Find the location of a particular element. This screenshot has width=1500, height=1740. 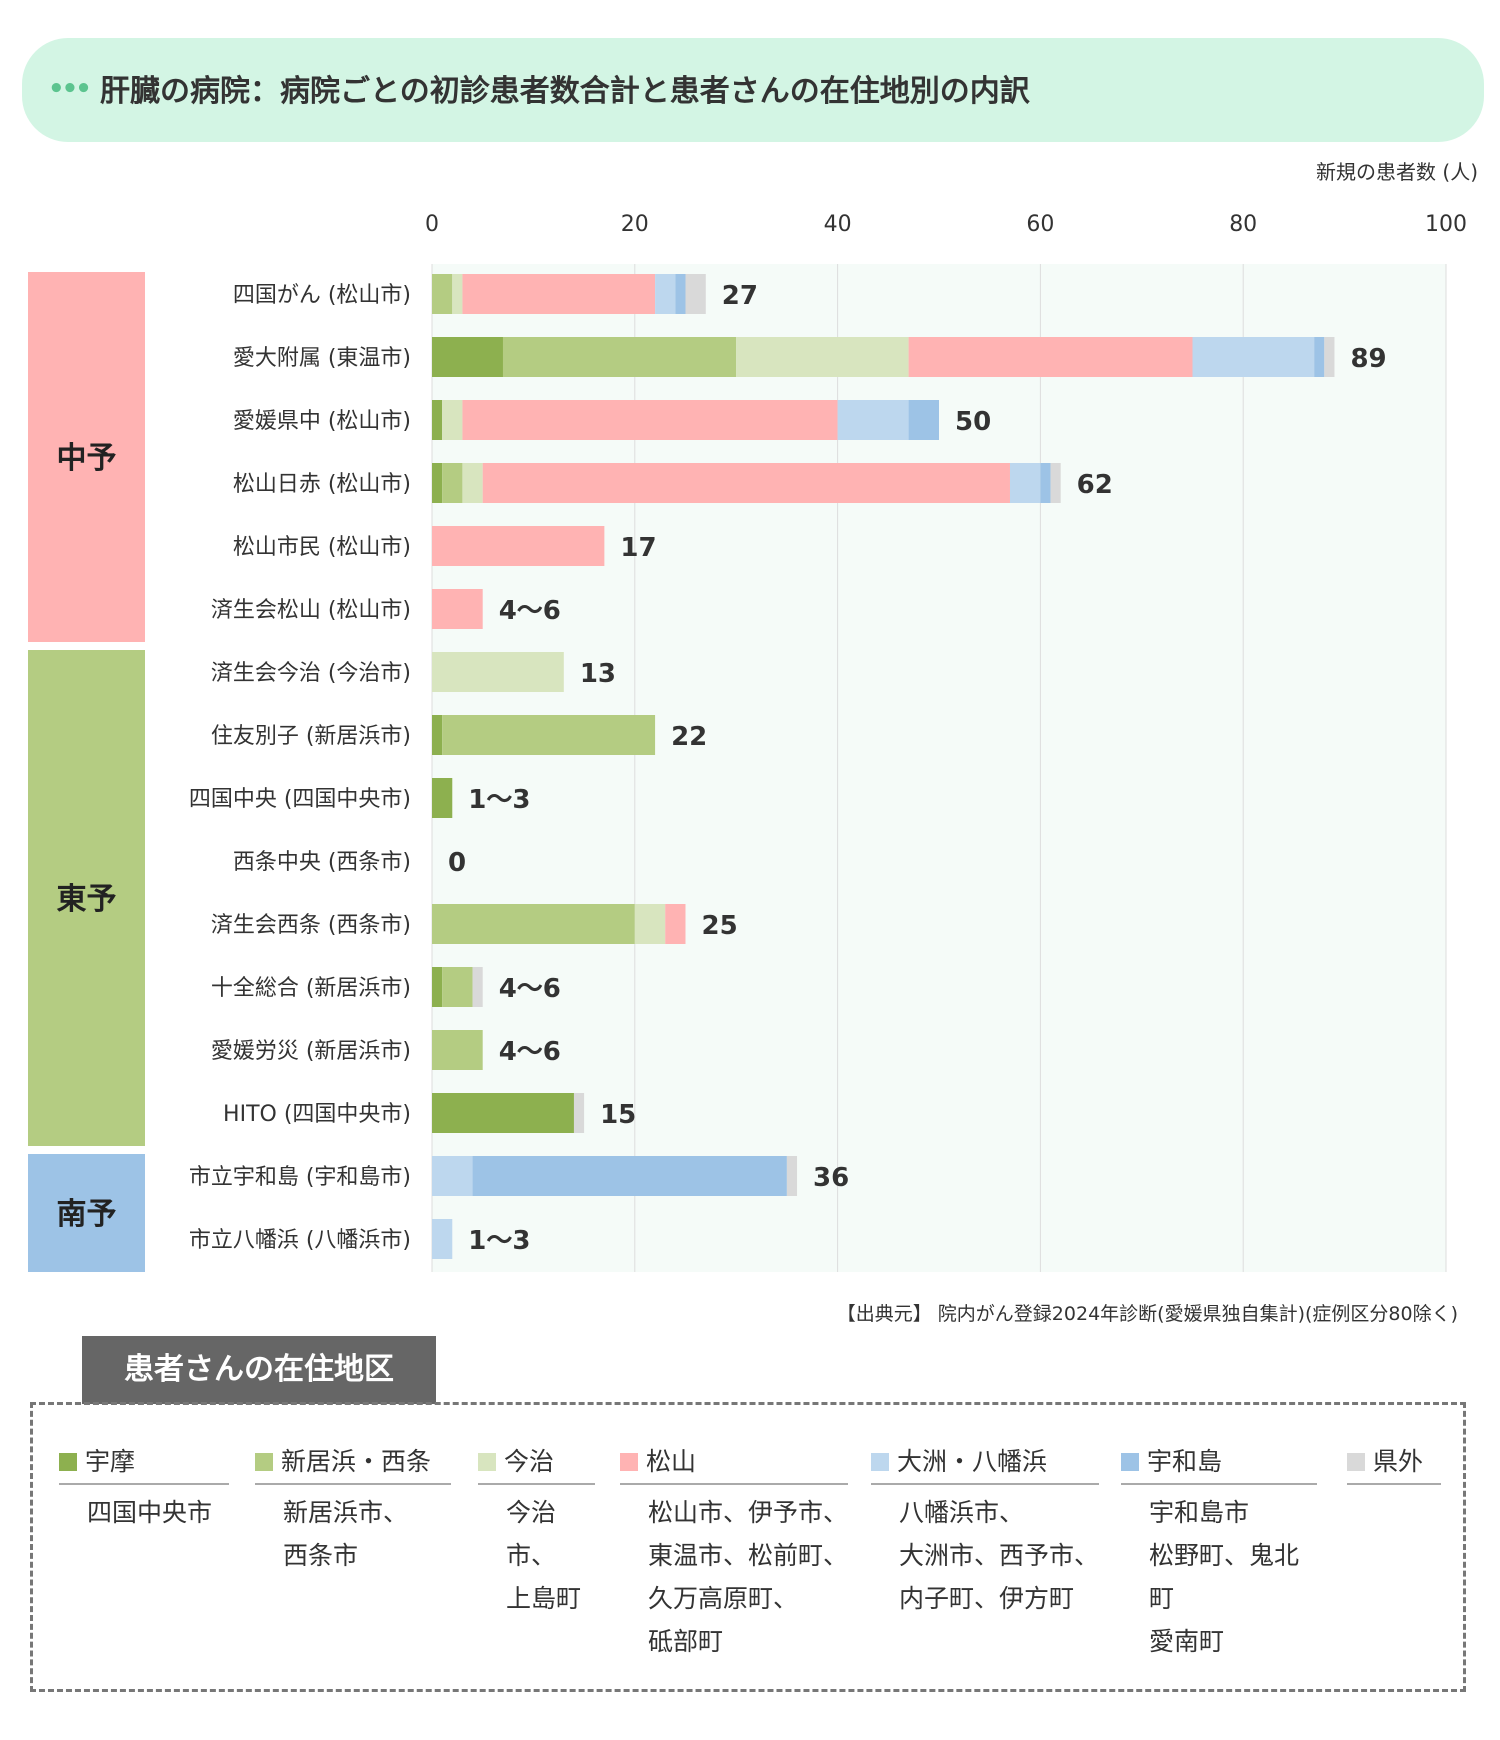

legend-item-name: 新居浜・西条 is located at coordinates (356, 1461).